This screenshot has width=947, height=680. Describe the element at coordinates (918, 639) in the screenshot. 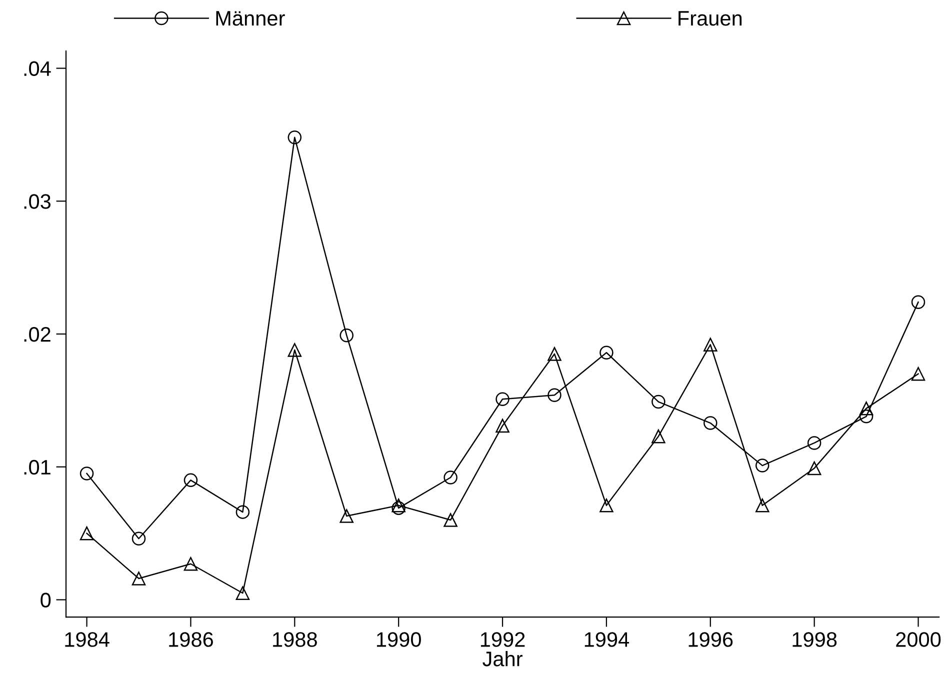

I see `x-tick-label: 2000` at that location.